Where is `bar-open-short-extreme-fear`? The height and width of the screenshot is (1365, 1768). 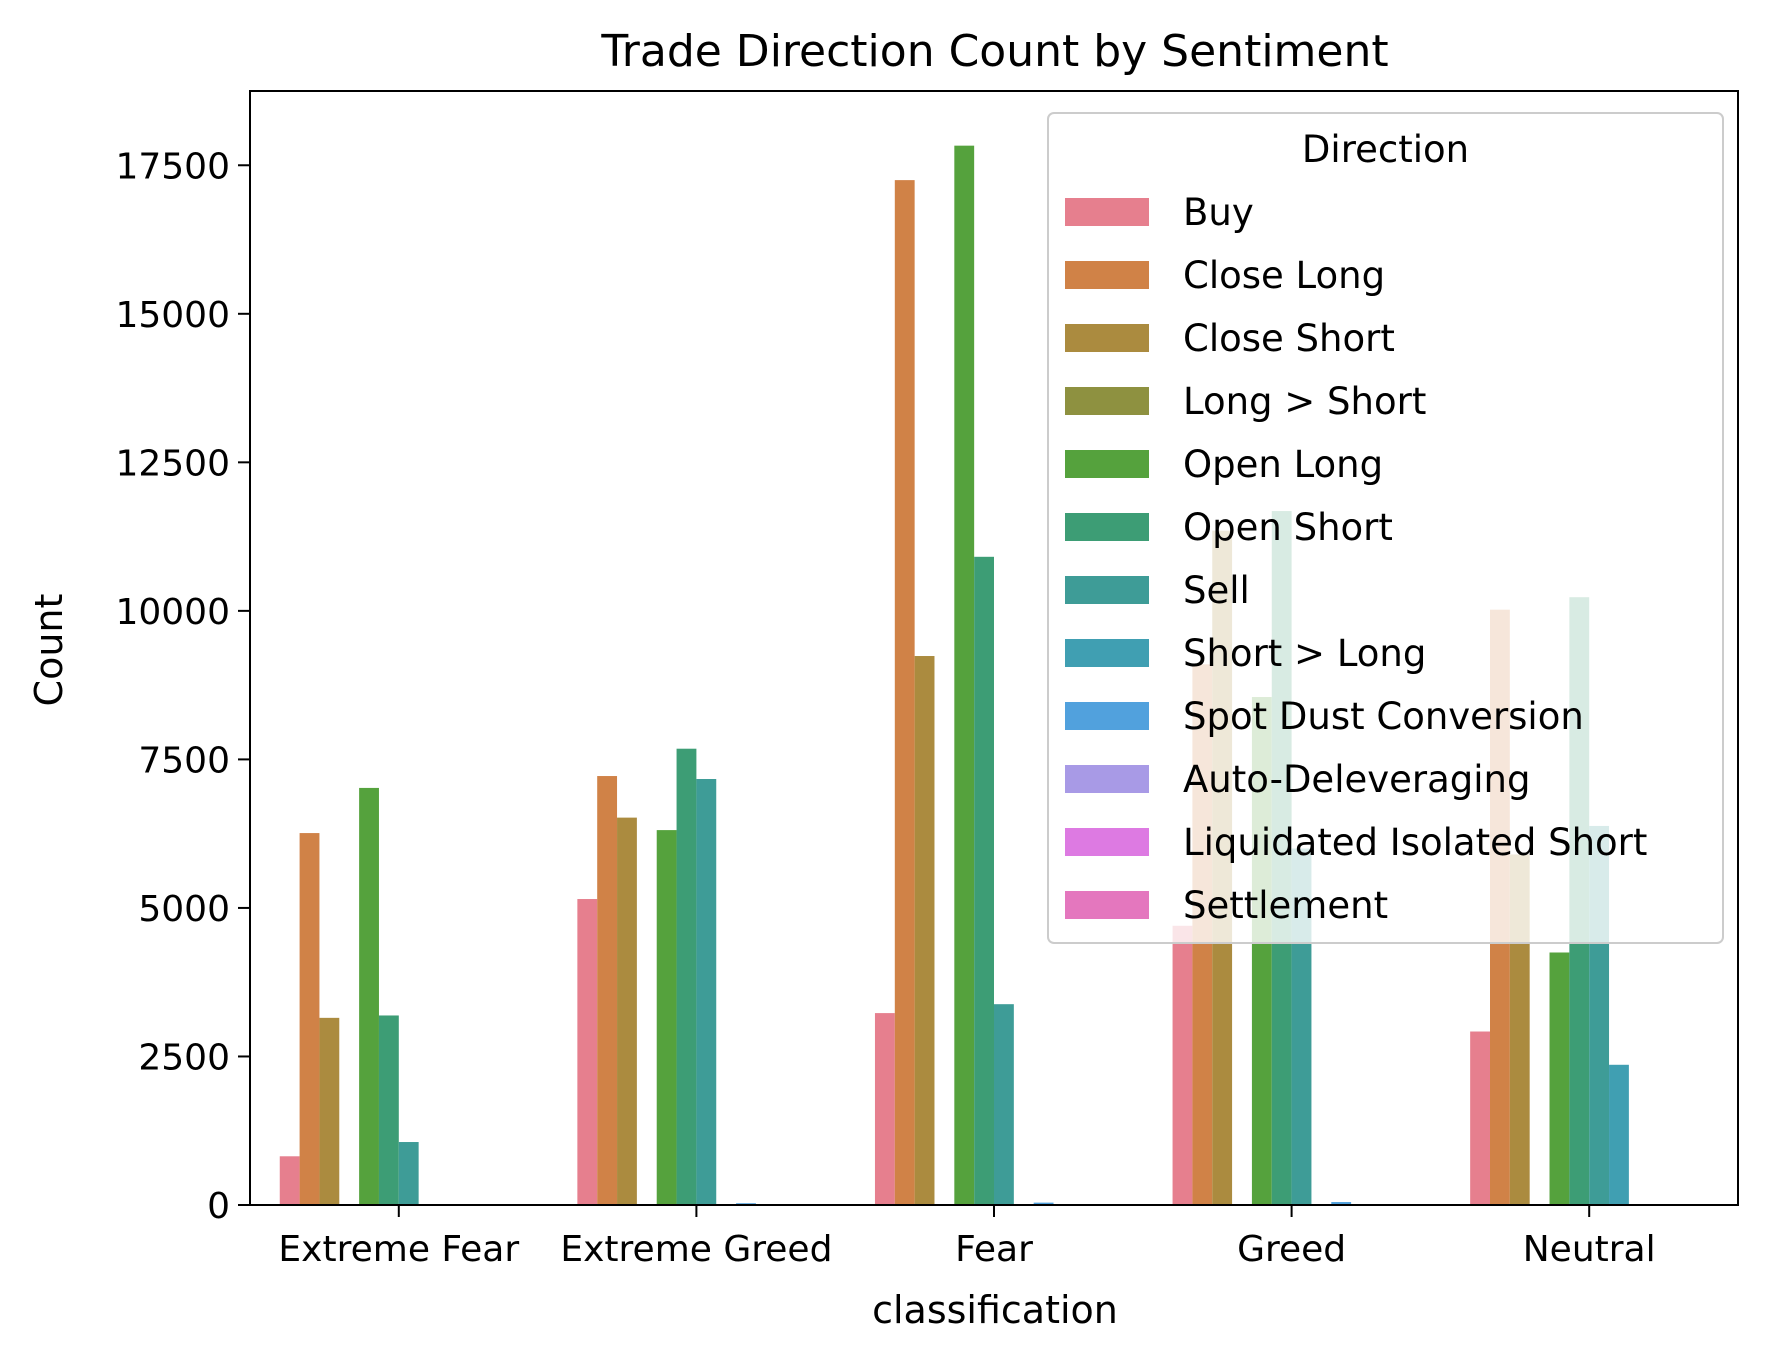
bar-open-short-extreme-fear is located at coordinates (388, 1110).